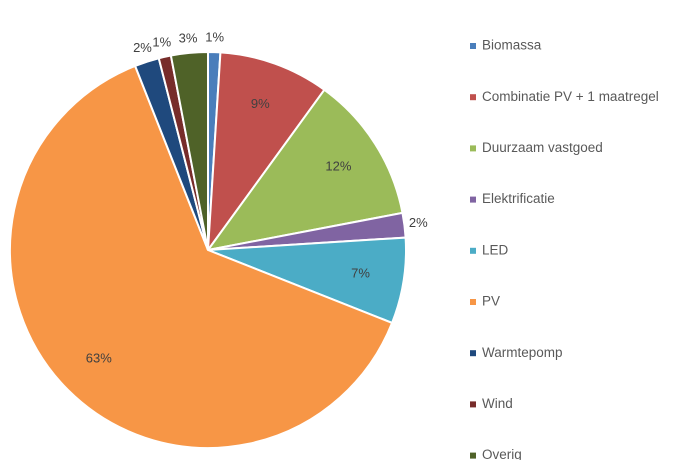 Image resolution: width=692 pixels, height=460 pixels. What do you see at coordinates (522, 352) in the screenshot?
I see `legend-label: Warmtepomp` at bounding box center [522, 352].